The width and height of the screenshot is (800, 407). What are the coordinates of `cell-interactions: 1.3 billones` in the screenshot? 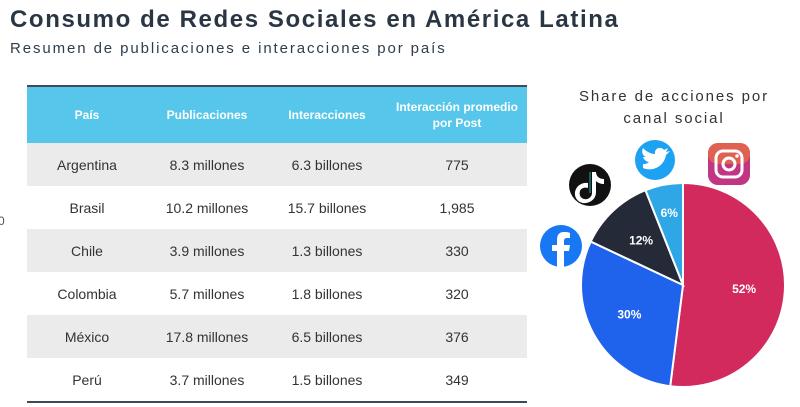 It's located at (327, 250).